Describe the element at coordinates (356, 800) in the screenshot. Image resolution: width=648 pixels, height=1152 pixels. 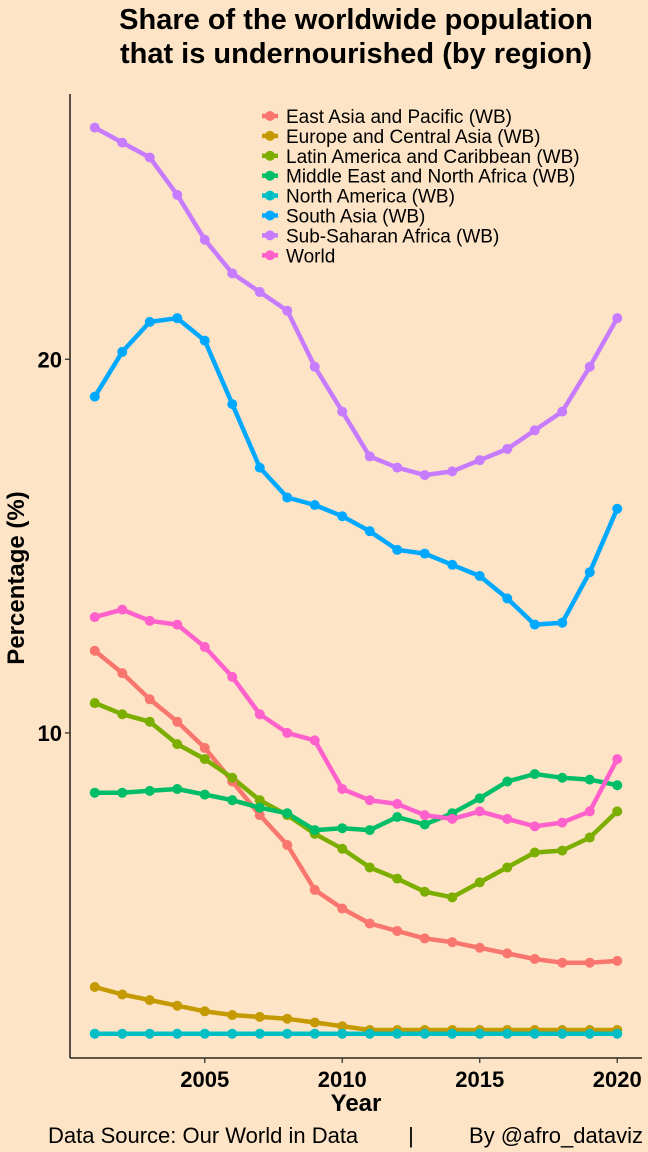
I see `series-line-latin-america-and-caribbean-wb` at that location.